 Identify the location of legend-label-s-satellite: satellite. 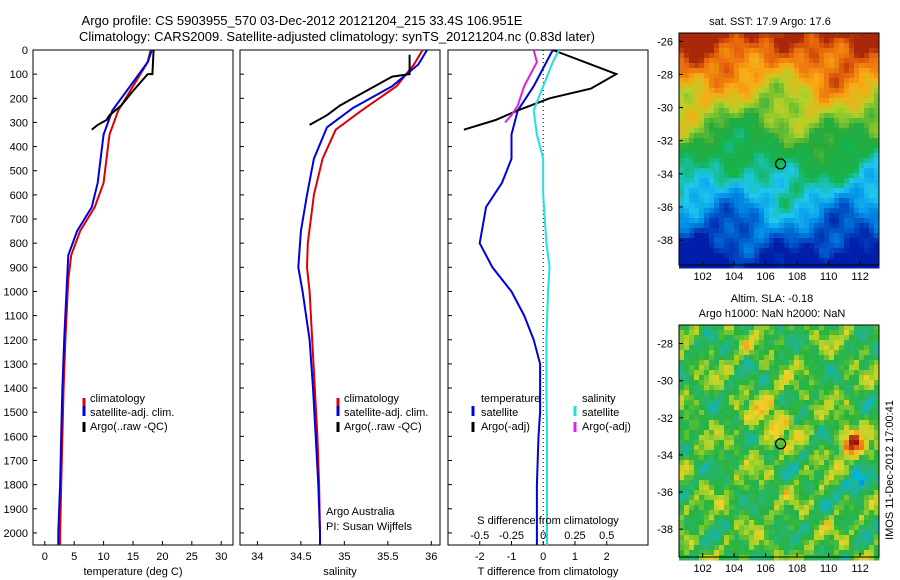
(600, 413).